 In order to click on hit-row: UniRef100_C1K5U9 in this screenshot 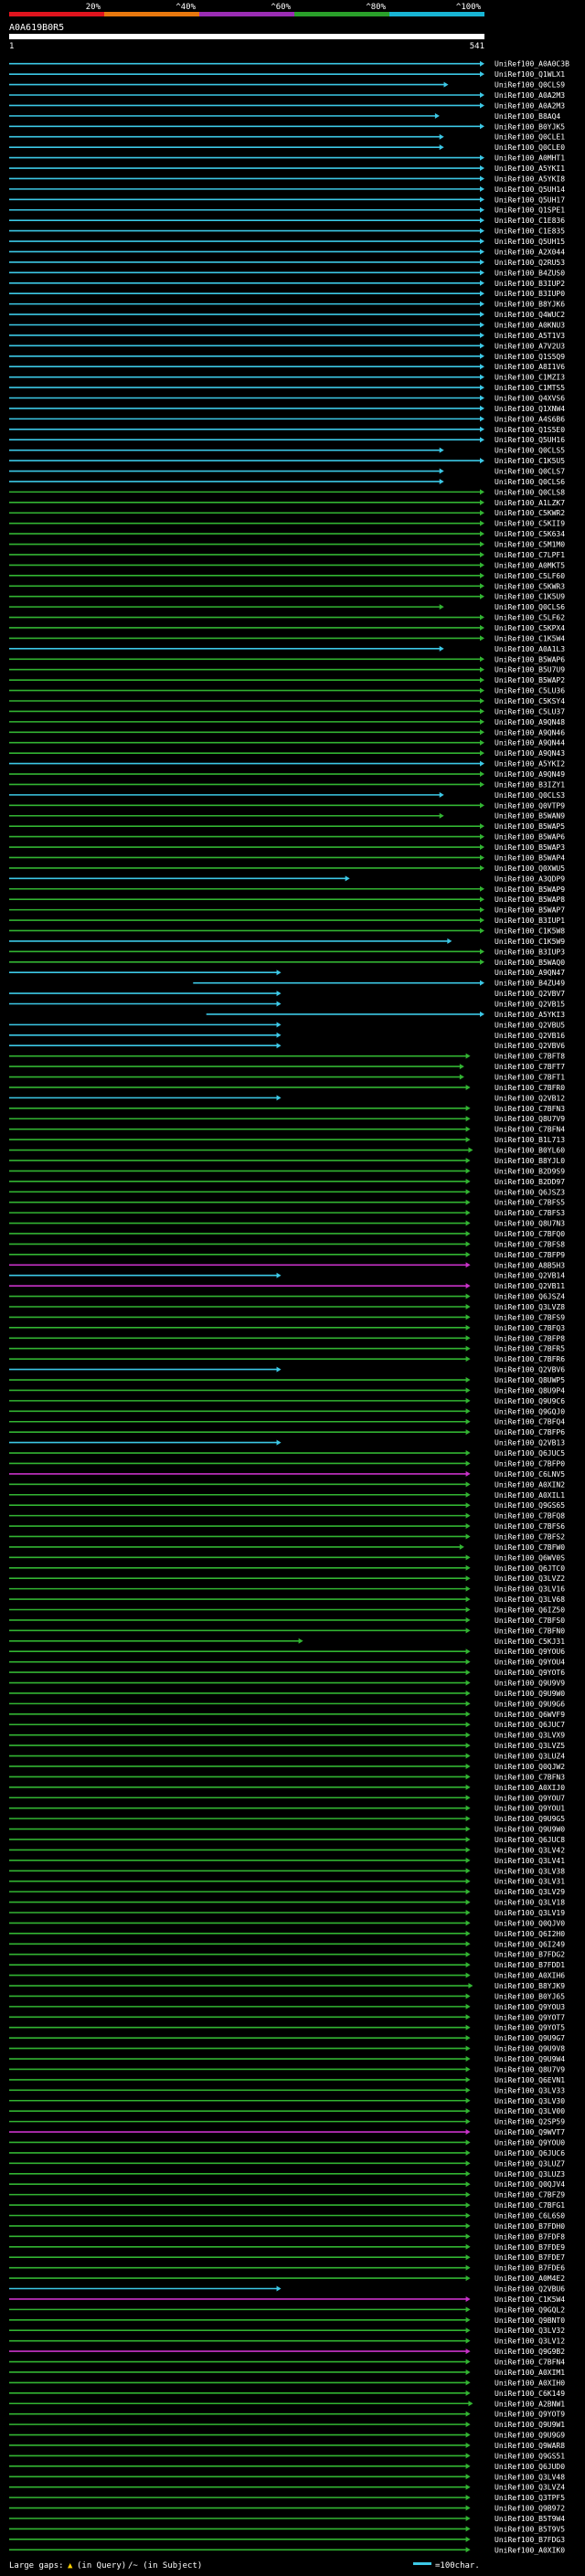, I will do `click(287, 597)`.